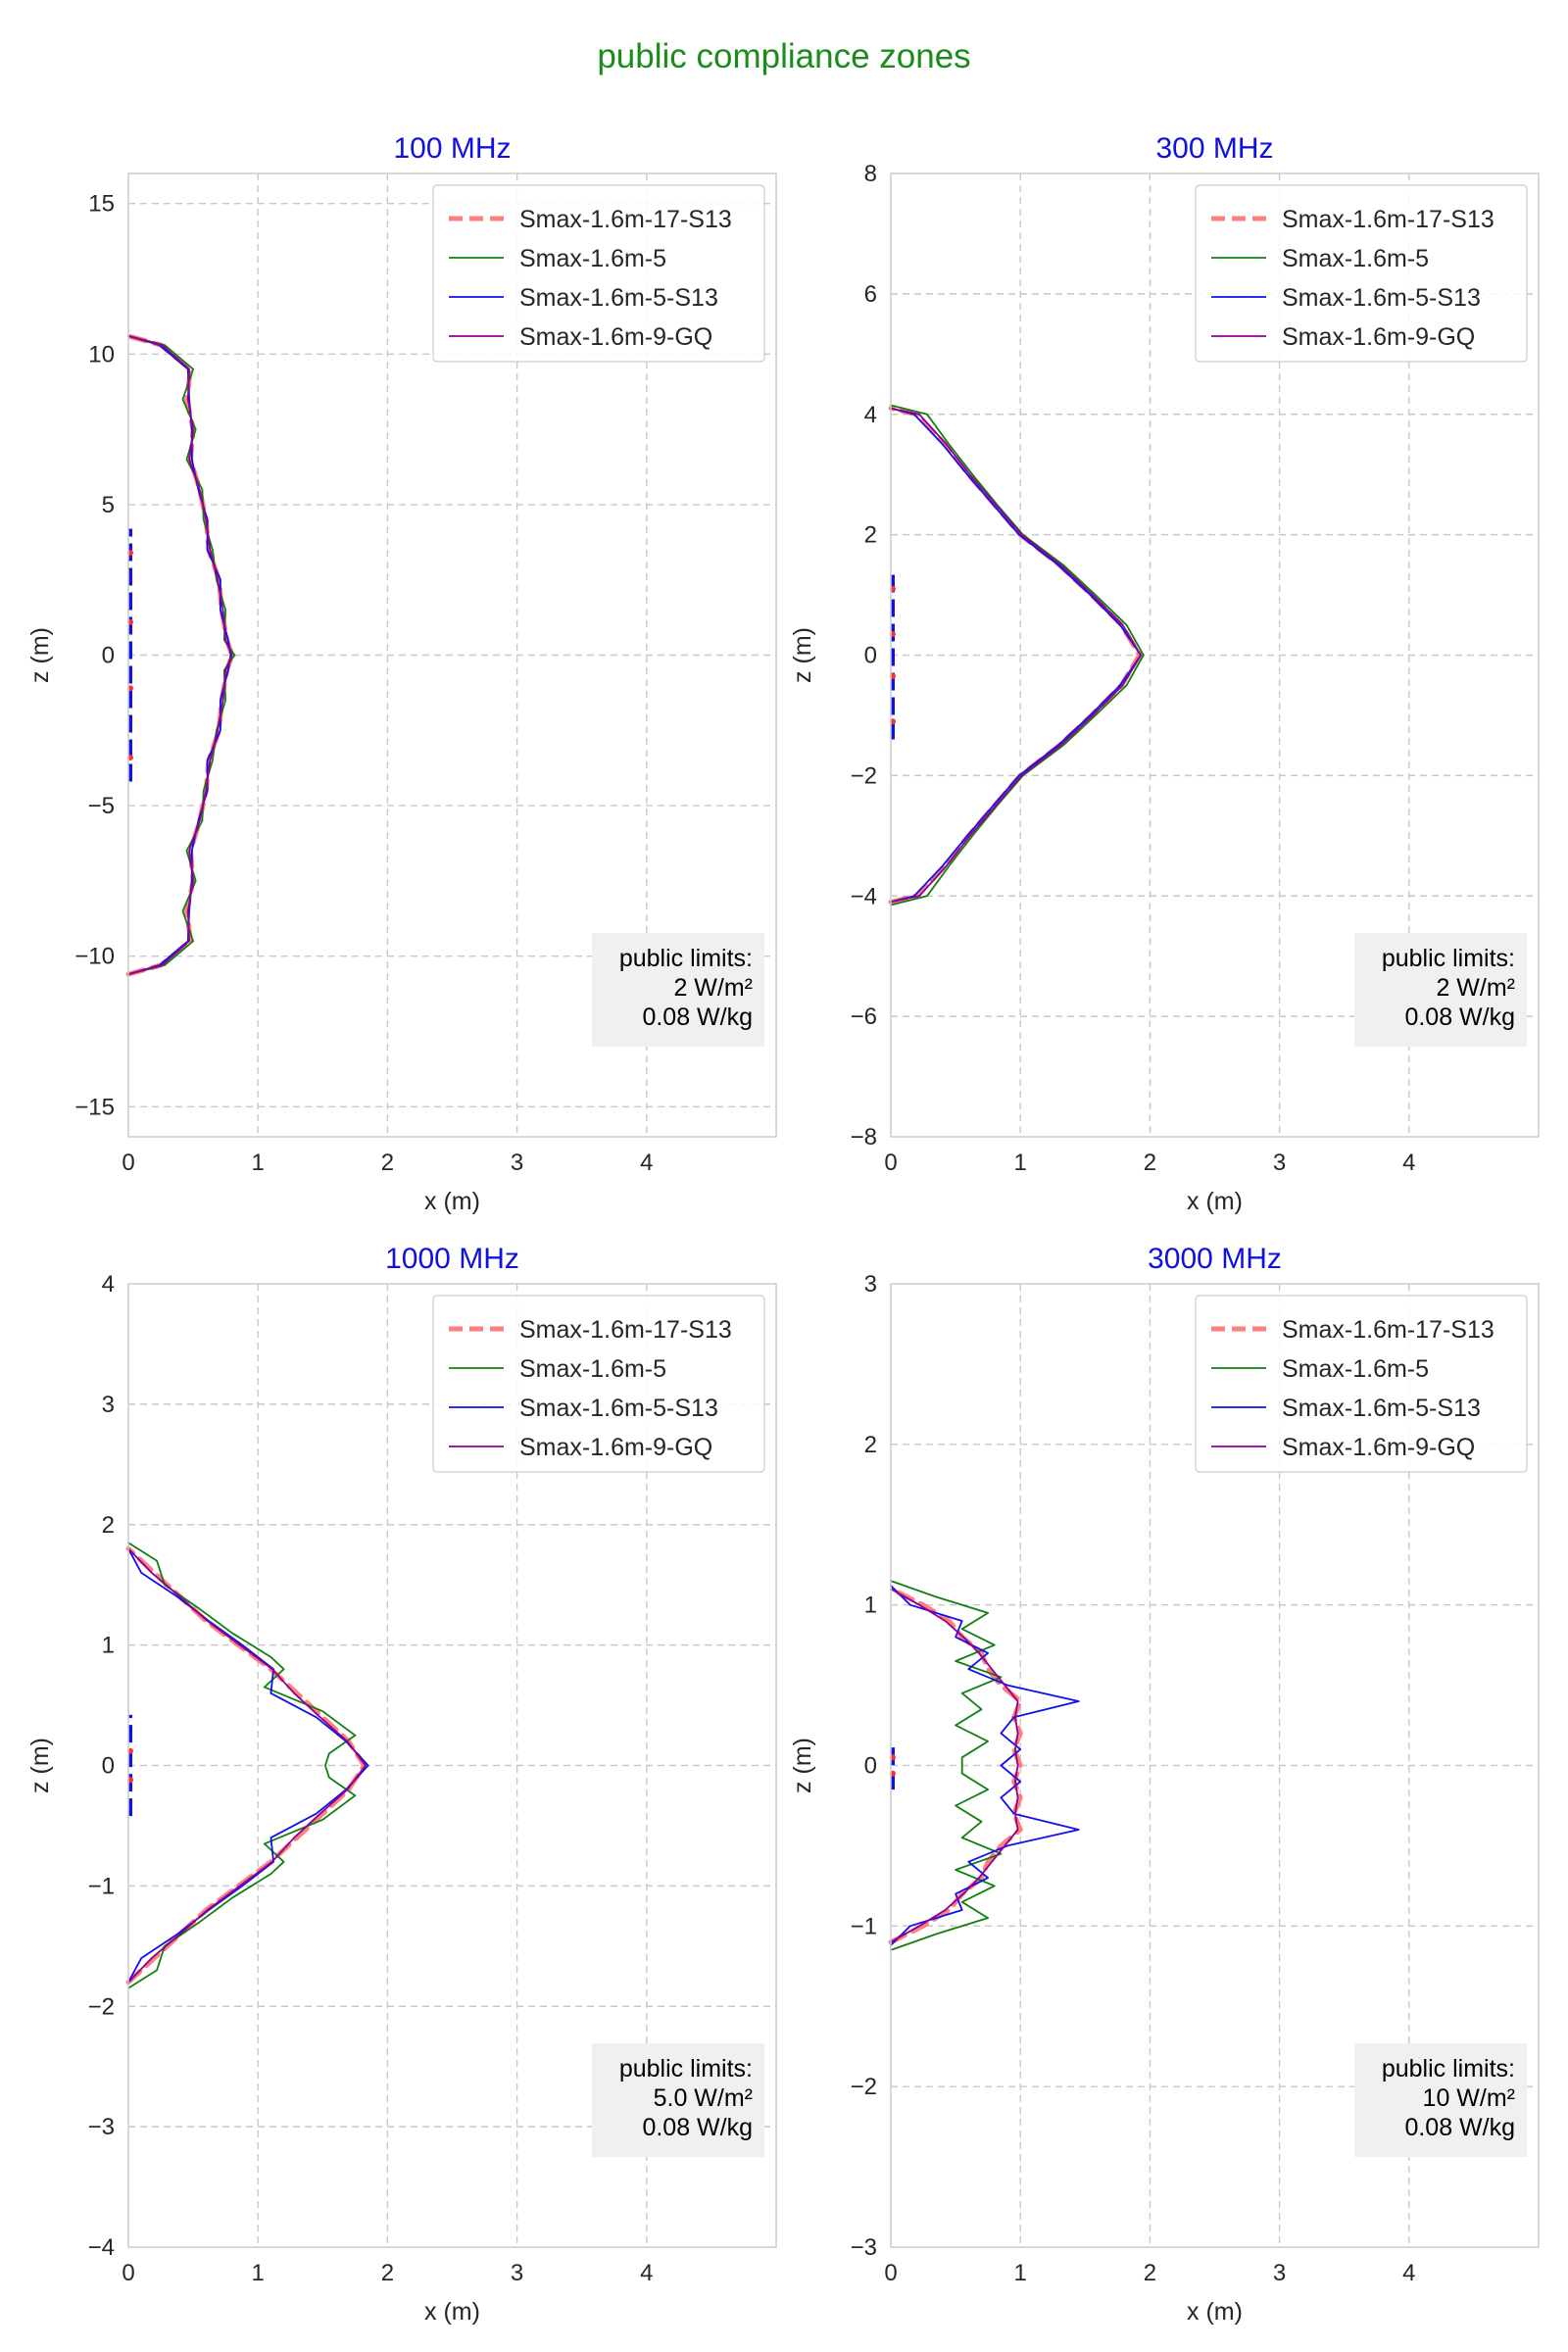 The width and height of the screenshot is (1568, 2352). What do you see at coordinates (108, 505) in the screenshot?
I see `y-tick-label: 5` at bounding box center [108, 505].